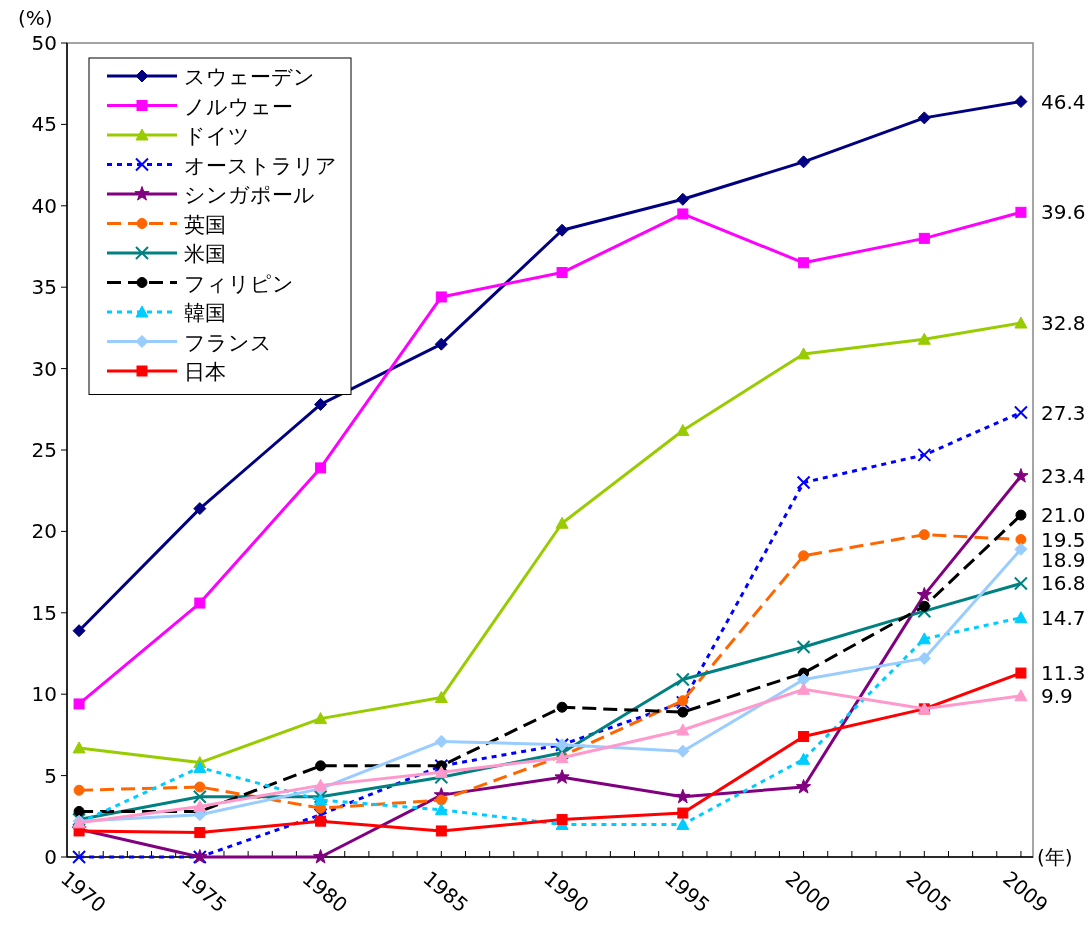  What do you see at coordinates (205, 254) in the screenshot?
I see `legend-label: 米国` at bounding box center [205, 254].